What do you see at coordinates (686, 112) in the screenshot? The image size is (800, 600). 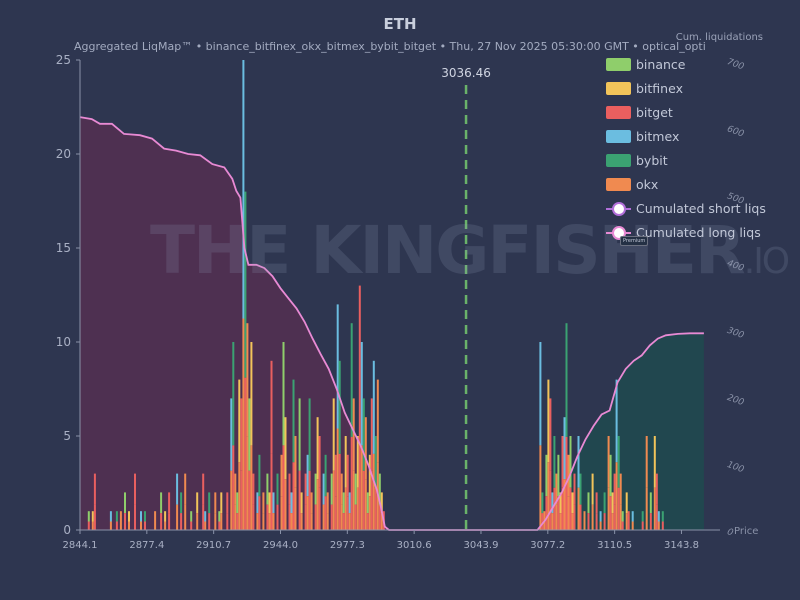 I see `legend-item-bitget: bitget` at bounding box center [686, 112].